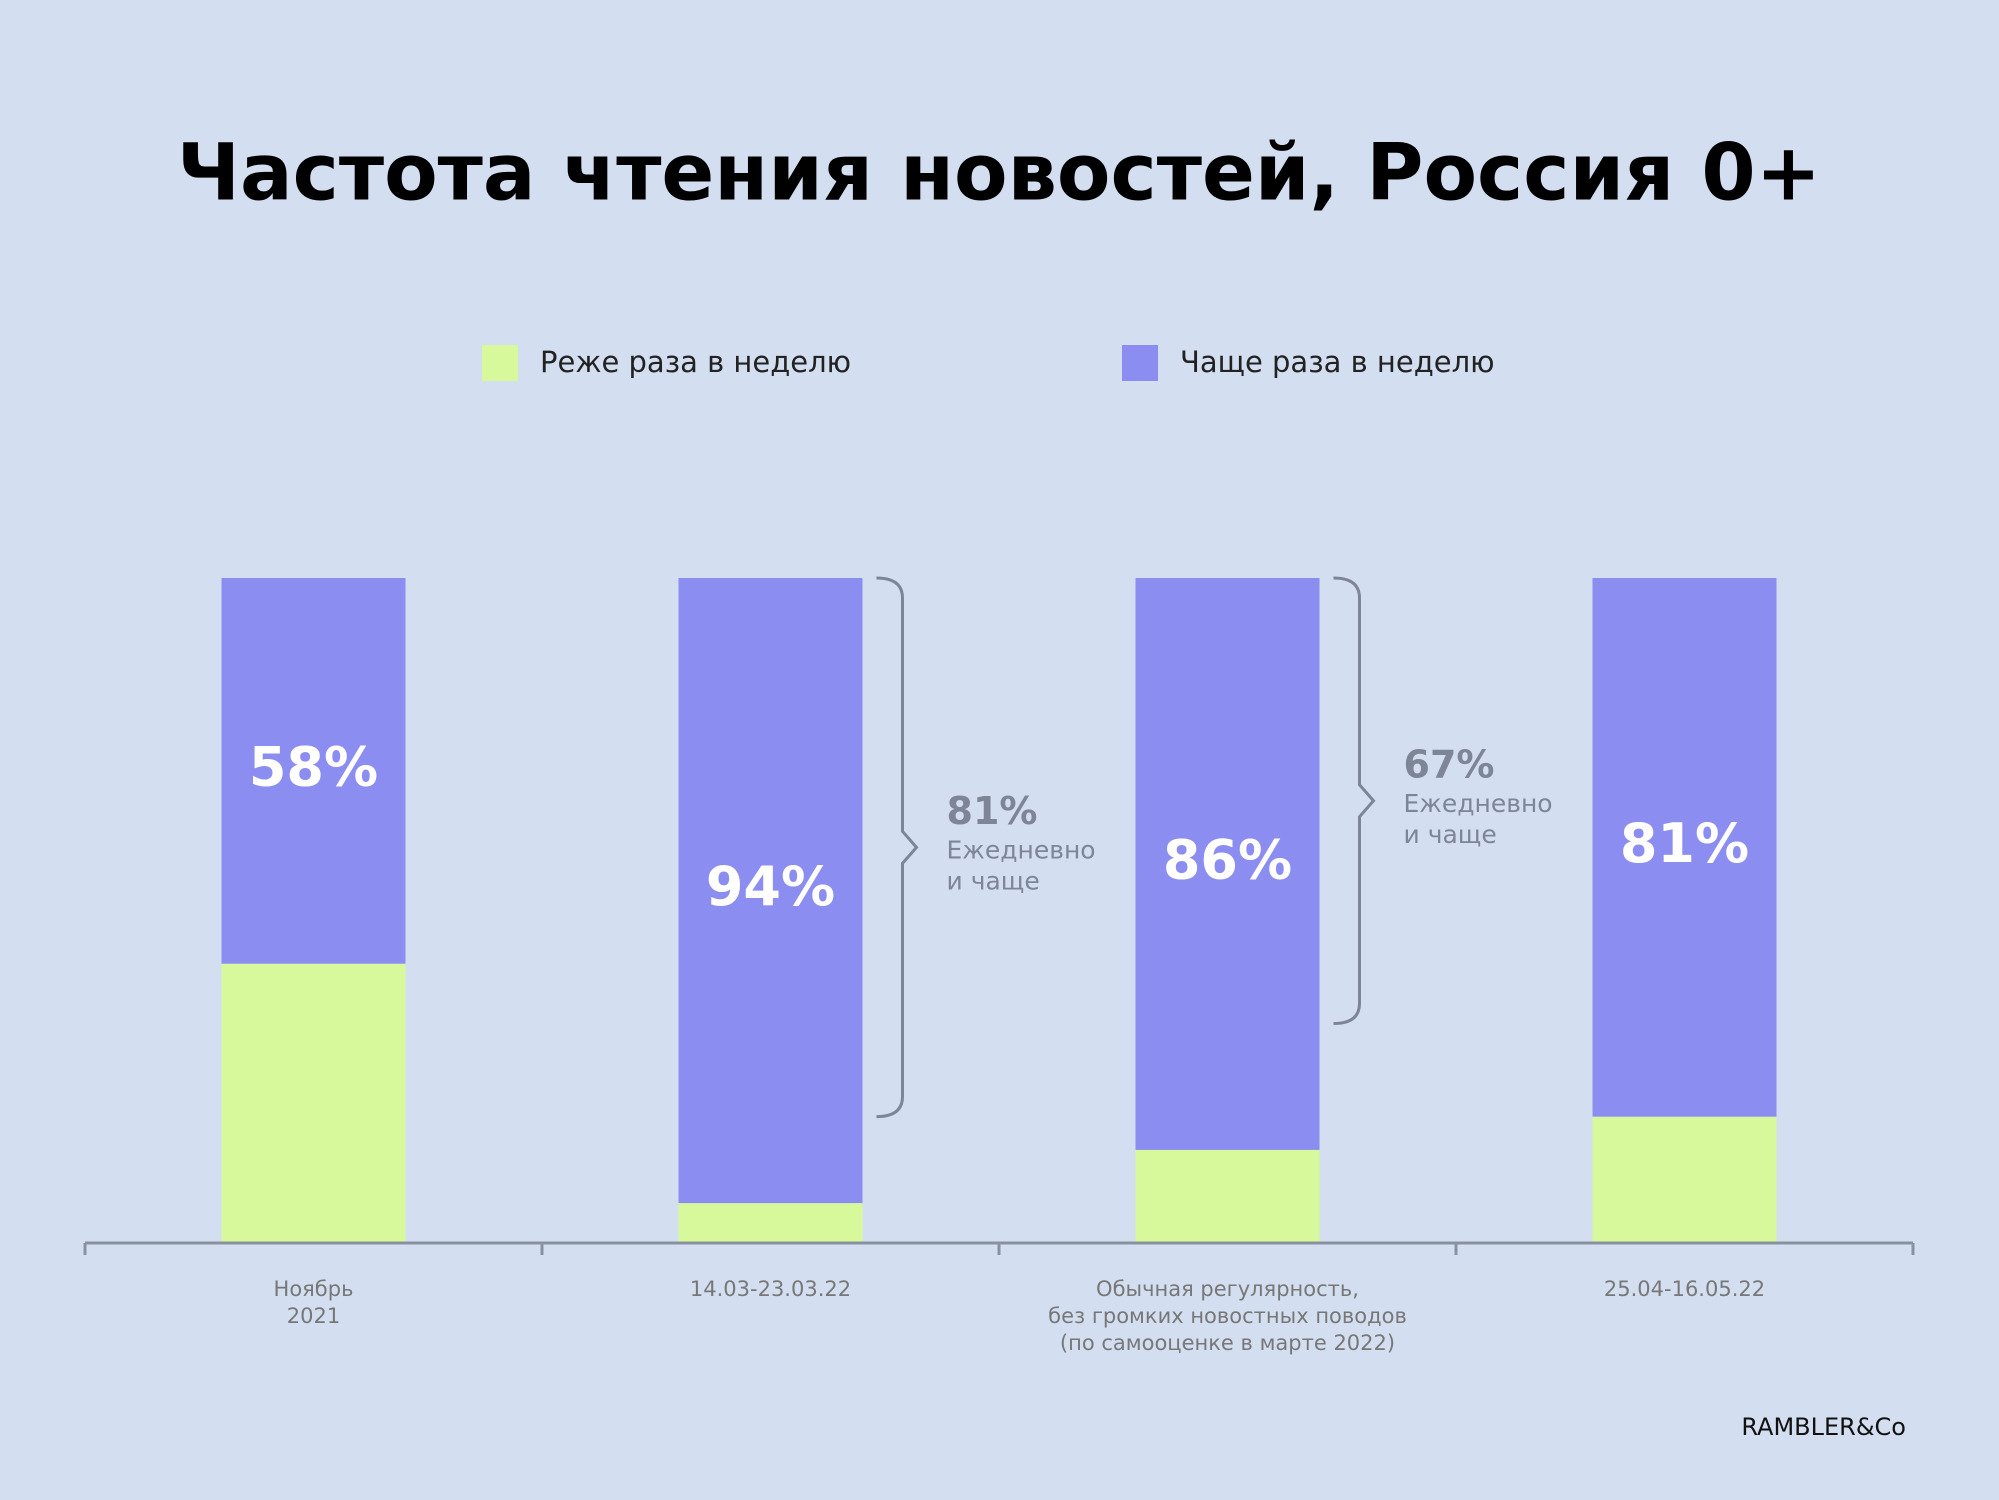  I want to click on chart-title: Частота чтения новостей, Россия 0+, so click(999, 173).